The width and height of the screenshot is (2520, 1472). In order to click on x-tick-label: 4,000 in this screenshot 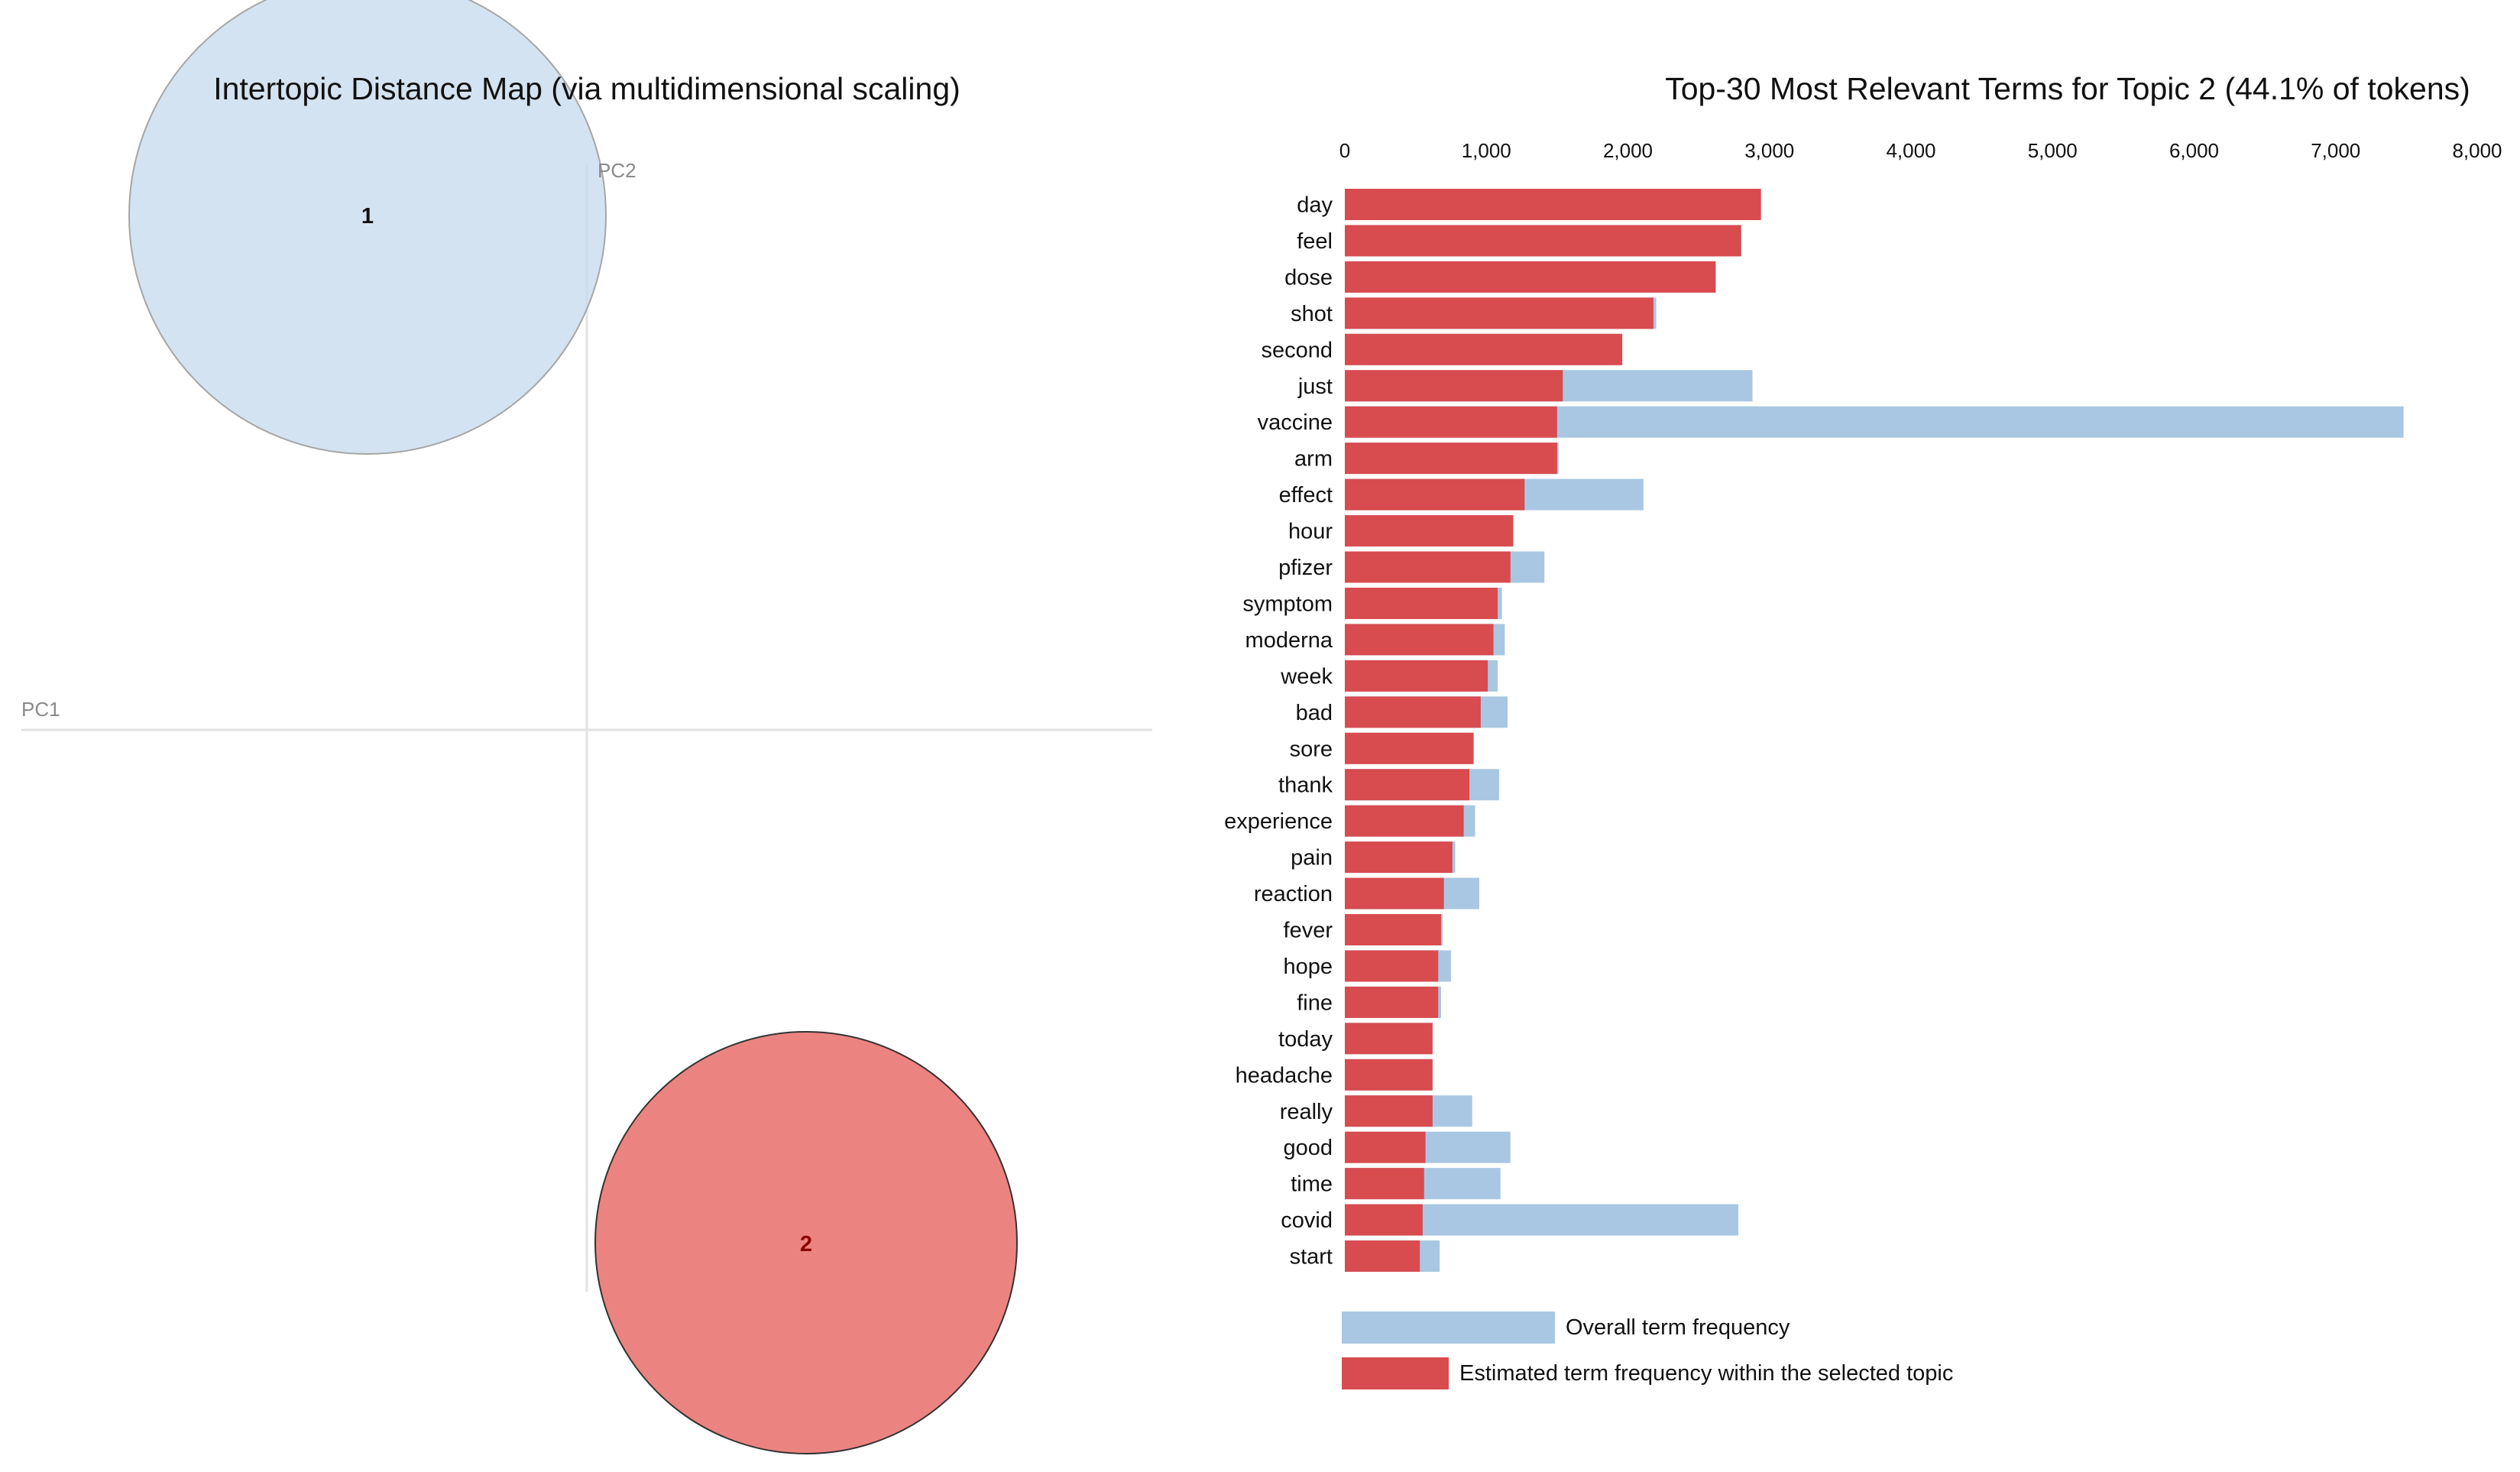, I will do `click(1910, 150)`.